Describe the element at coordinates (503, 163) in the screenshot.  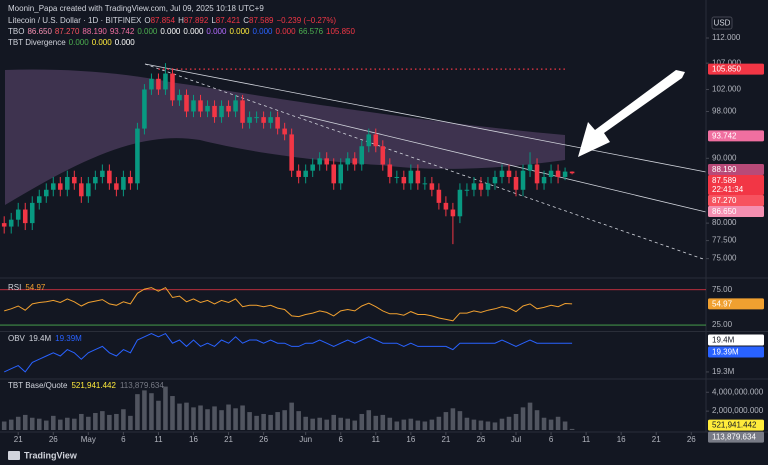
I see `trendline` at that location.